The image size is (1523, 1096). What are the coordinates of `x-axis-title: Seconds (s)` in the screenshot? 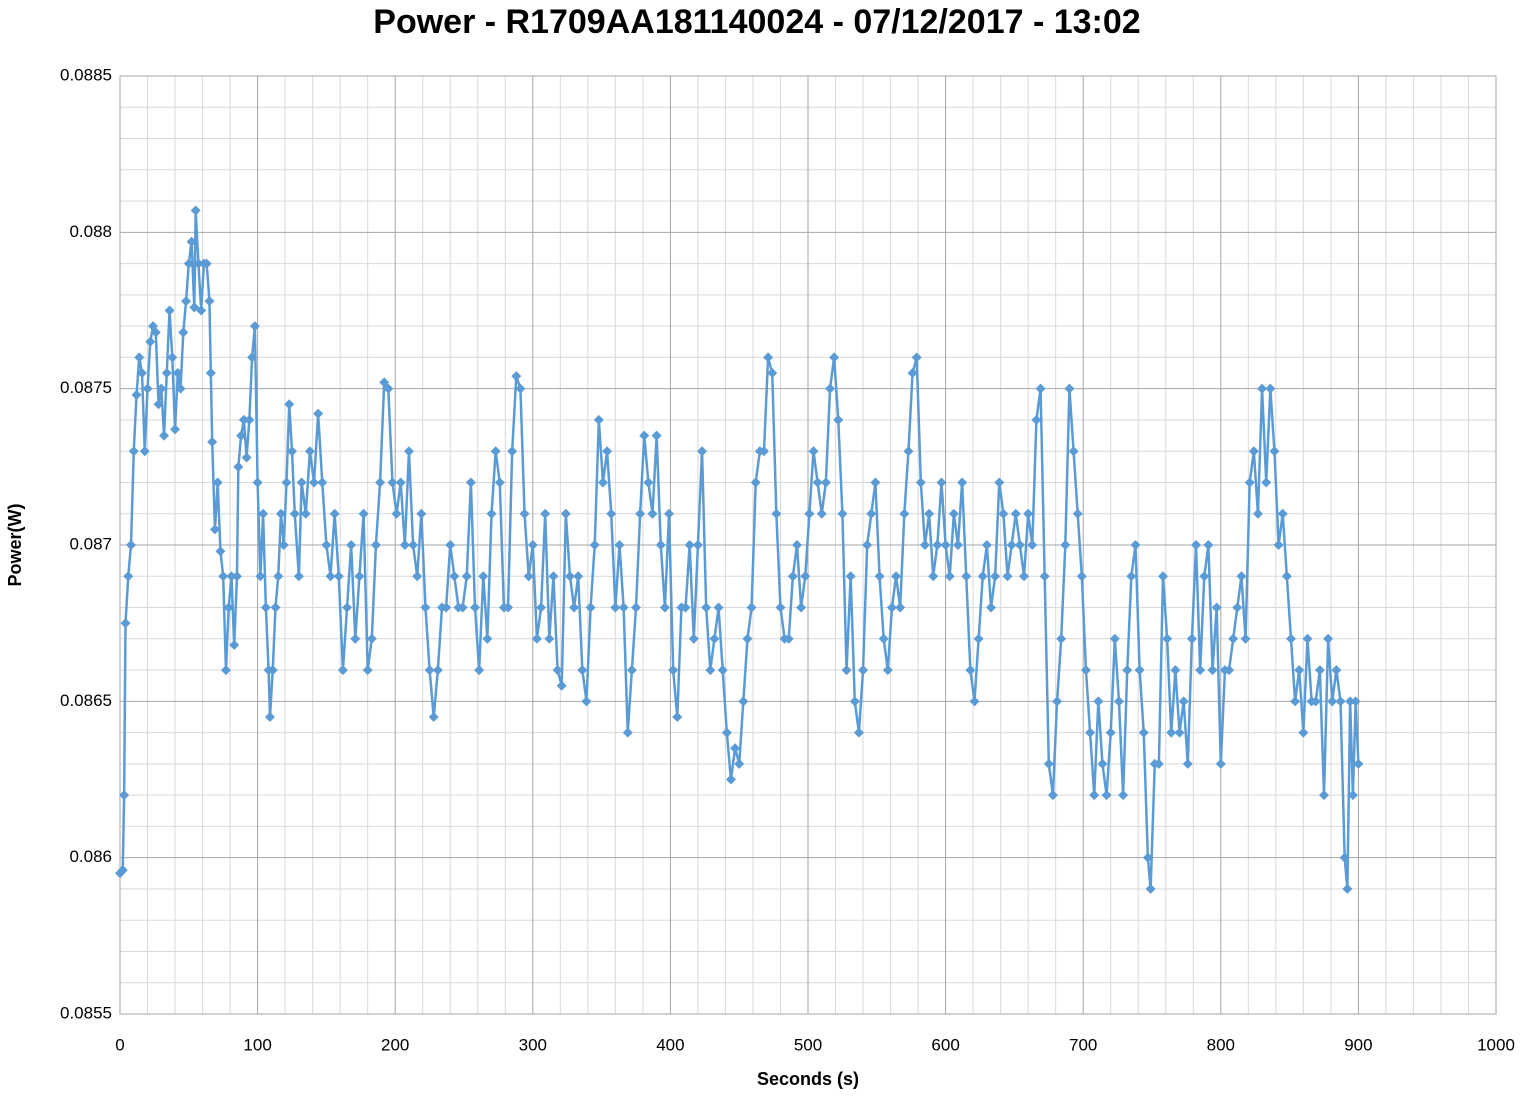 It's located at (808, 1079).